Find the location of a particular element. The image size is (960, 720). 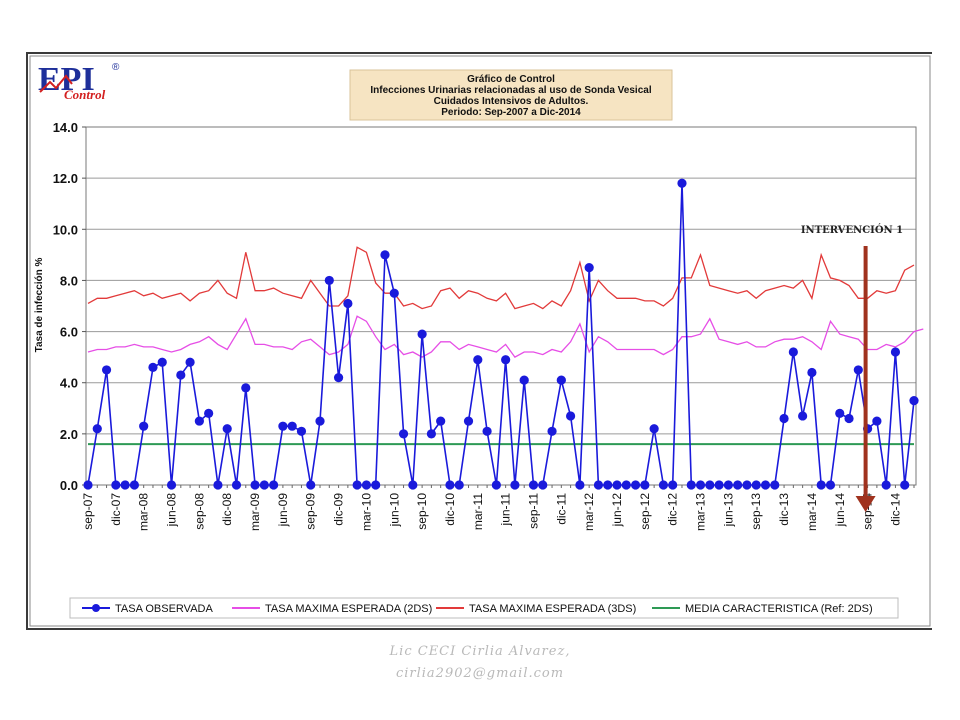

logo-text: EPI is located at coordinates (66, 79).